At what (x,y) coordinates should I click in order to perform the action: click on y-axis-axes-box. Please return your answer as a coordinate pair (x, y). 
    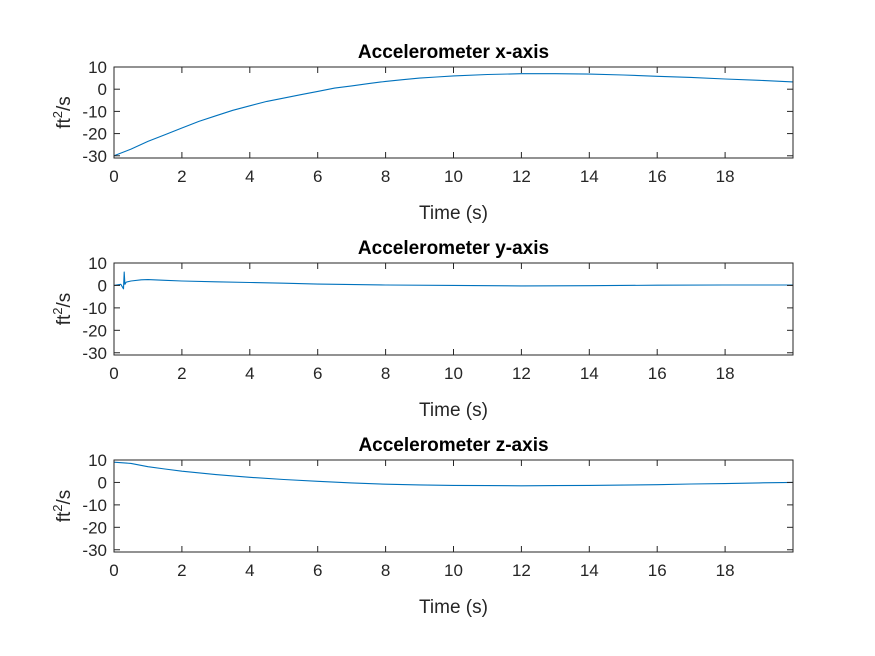
    Looking at the image, I should click on (453, 309).